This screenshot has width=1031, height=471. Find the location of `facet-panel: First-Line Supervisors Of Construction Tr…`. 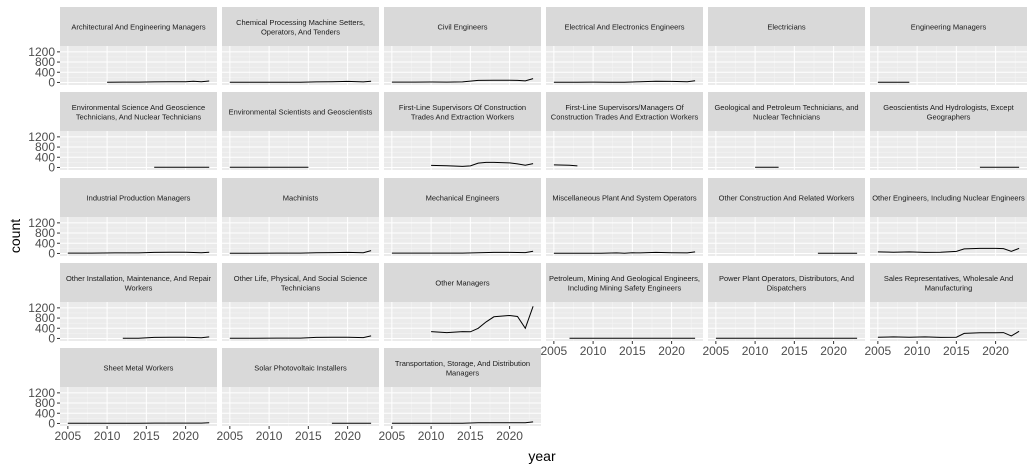

facet-panel: First-Line Supervisors Of Construction Tr… is located at coordinates (462, 131).